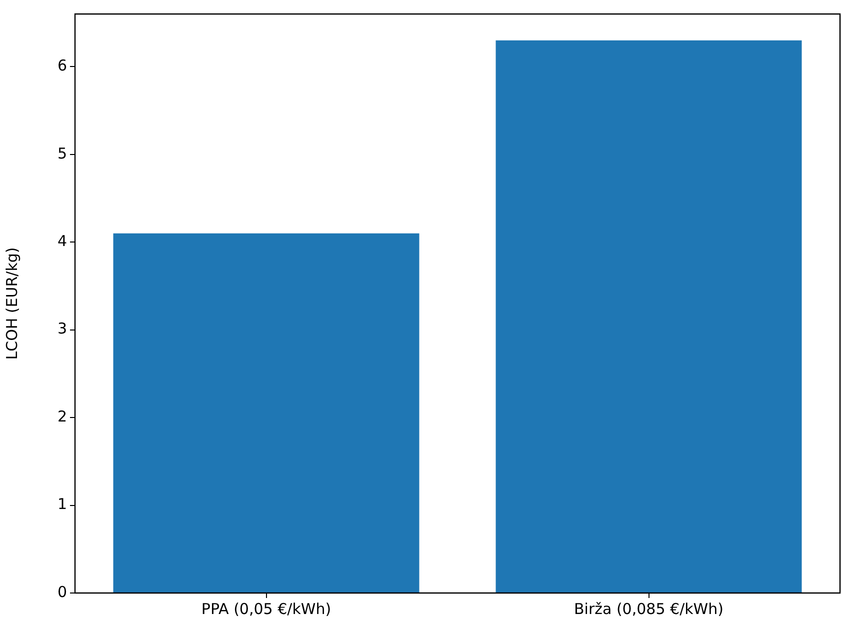 The image size is (841, 628). I want to click on y-tick-label: 6, so click(62, 65).